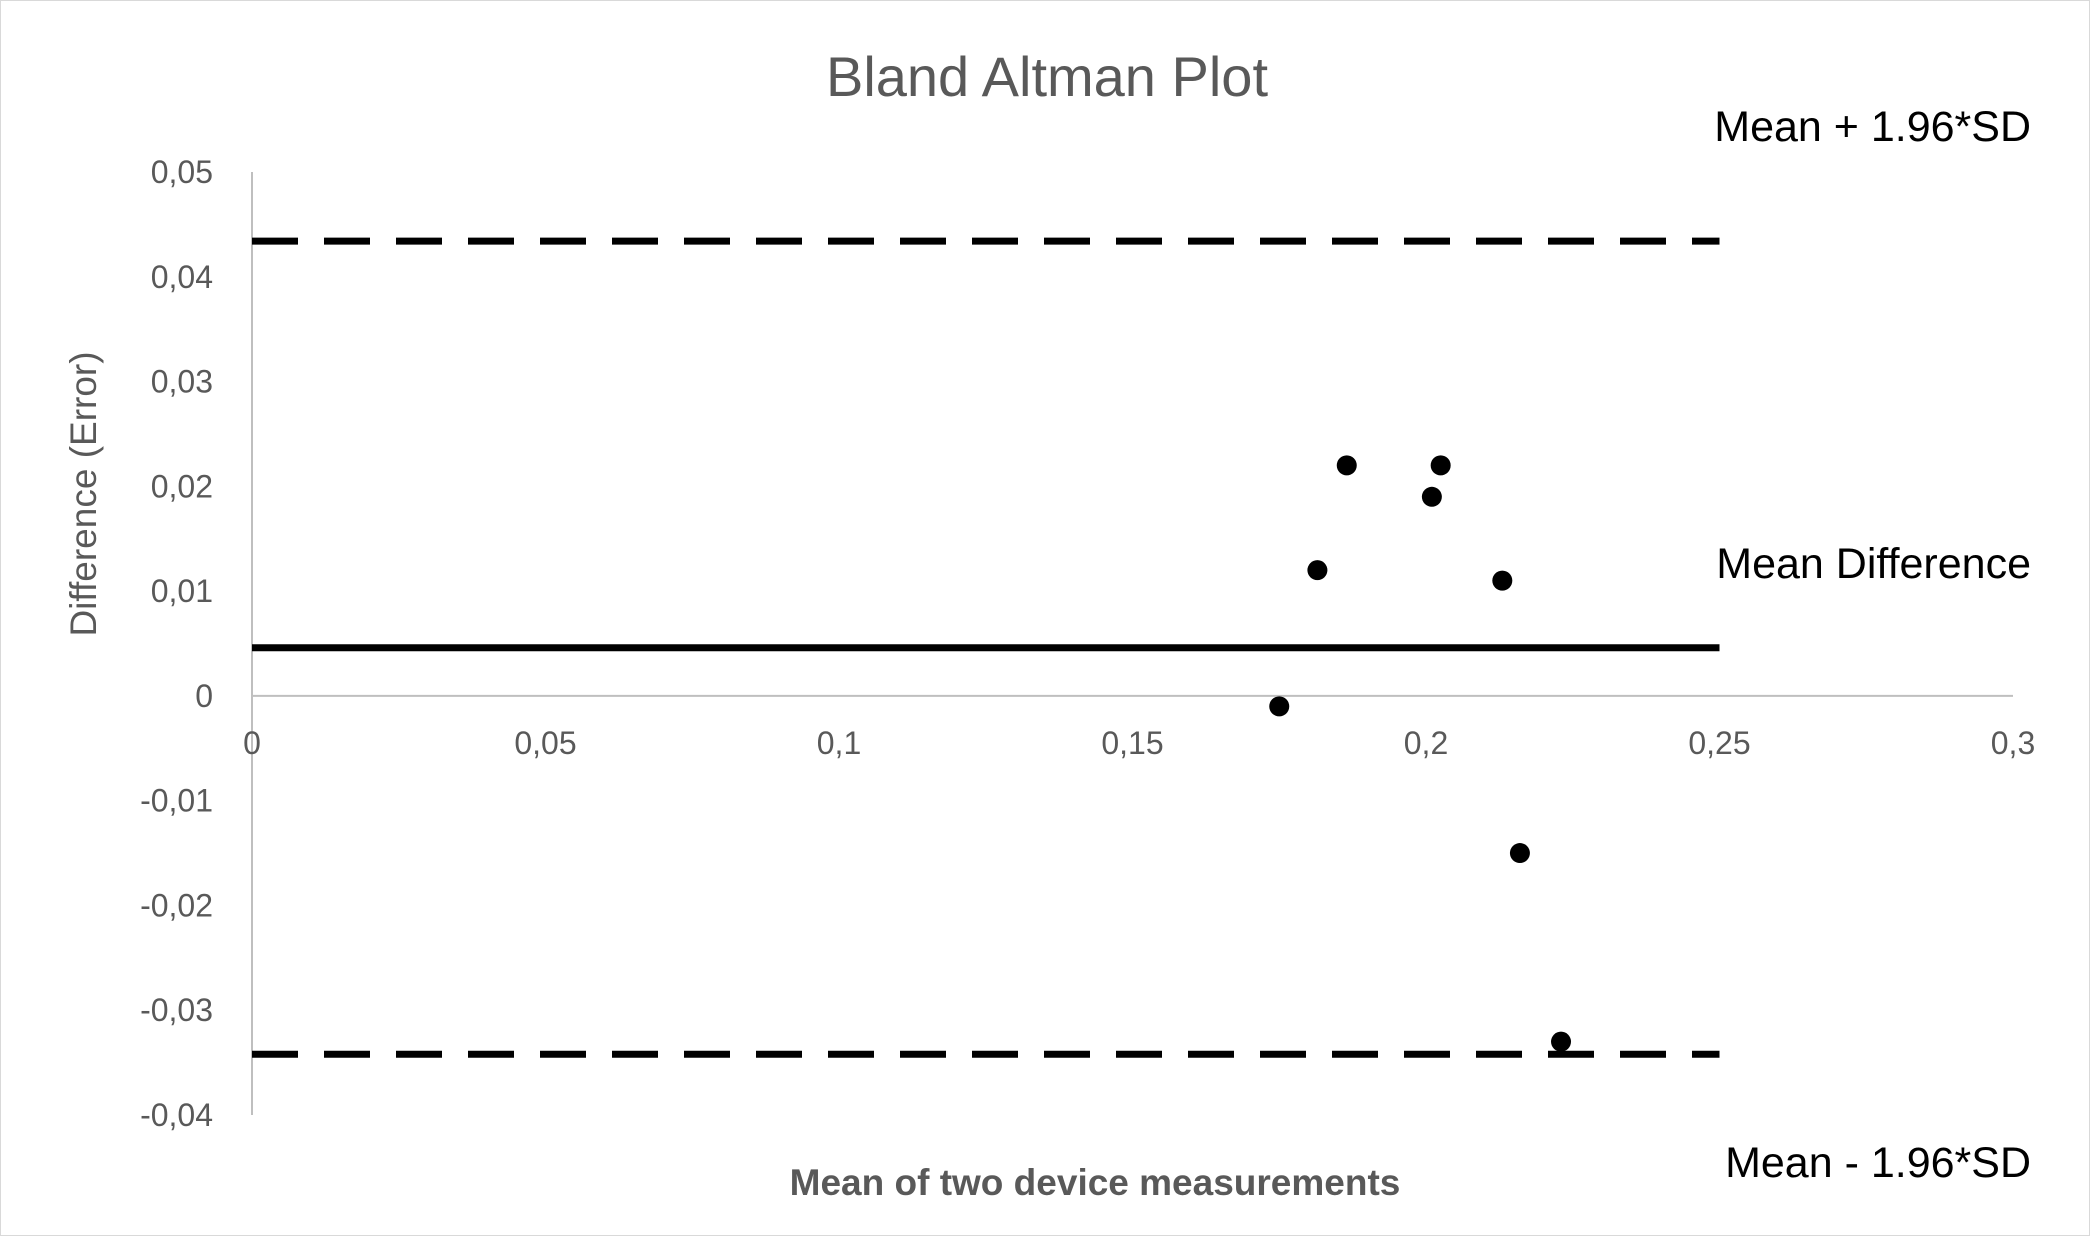  Describe the element at coordinates (83, 493) in the screenshot. I see `y-axis-title: Difference (Error)` at that location.